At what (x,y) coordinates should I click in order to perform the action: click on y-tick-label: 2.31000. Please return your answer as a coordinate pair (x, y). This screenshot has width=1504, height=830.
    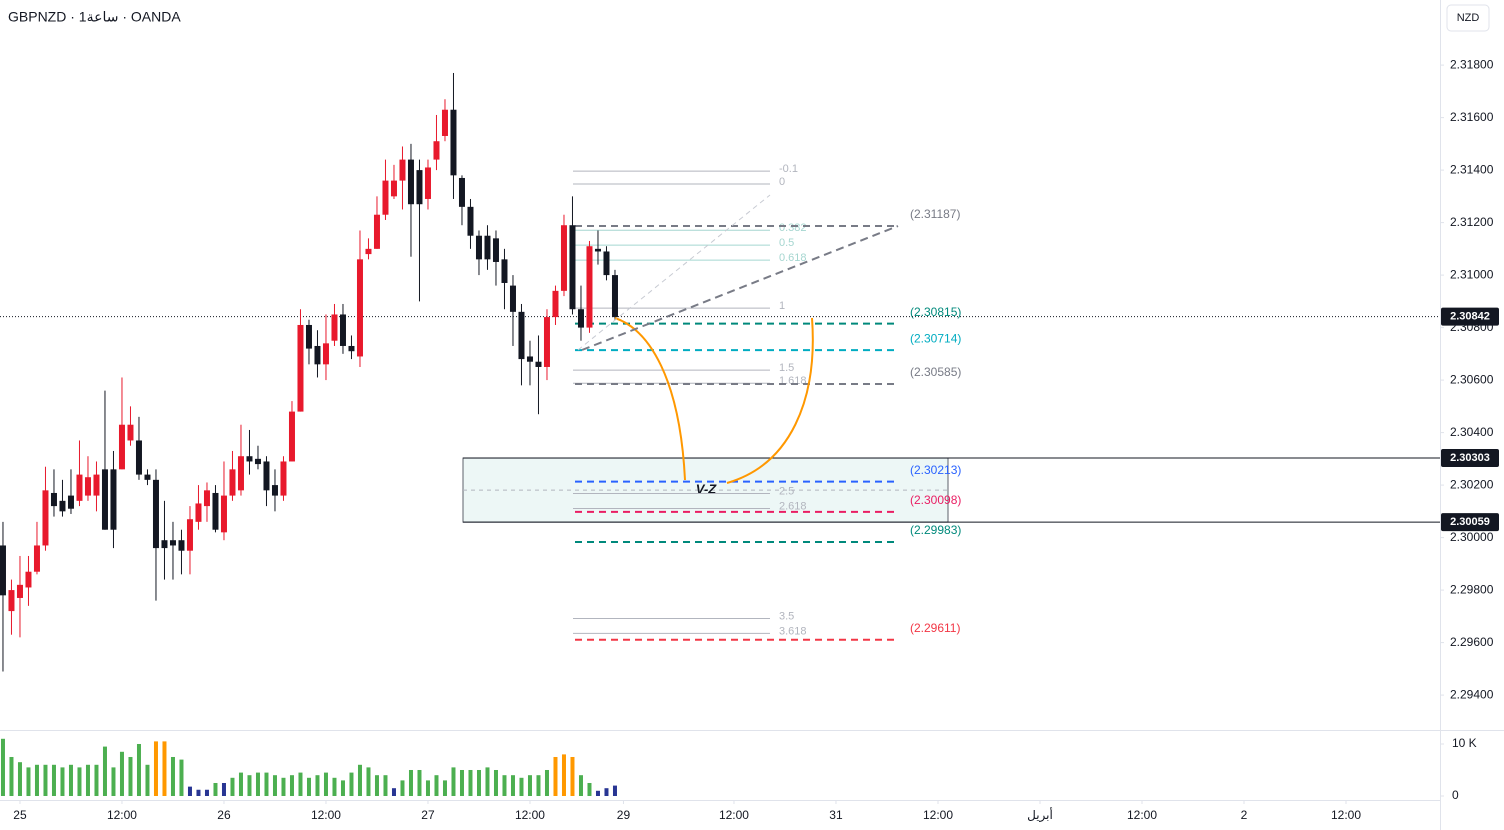
    Looking at the image, I should click on (1472, 274).